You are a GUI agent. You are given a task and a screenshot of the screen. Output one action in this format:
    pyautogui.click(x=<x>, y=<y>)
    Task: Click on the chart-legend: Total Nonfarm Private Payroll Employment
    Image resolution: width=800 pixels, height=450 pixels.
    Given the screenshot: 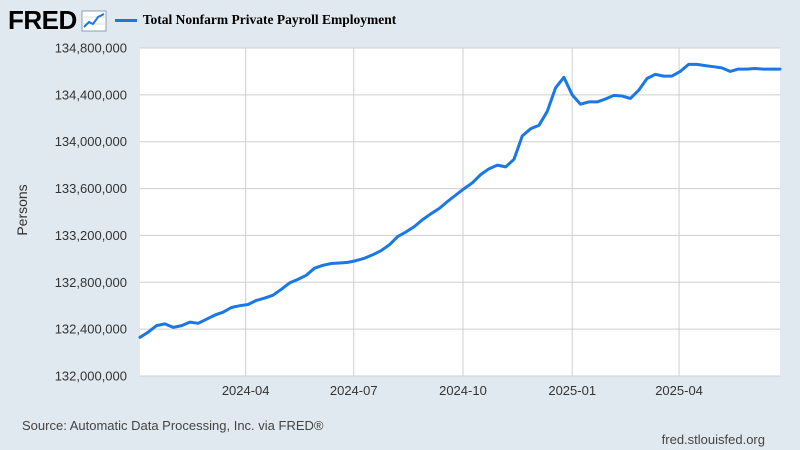 What is the action you would take?
    pyautogui.click(x=255, y=20)
    